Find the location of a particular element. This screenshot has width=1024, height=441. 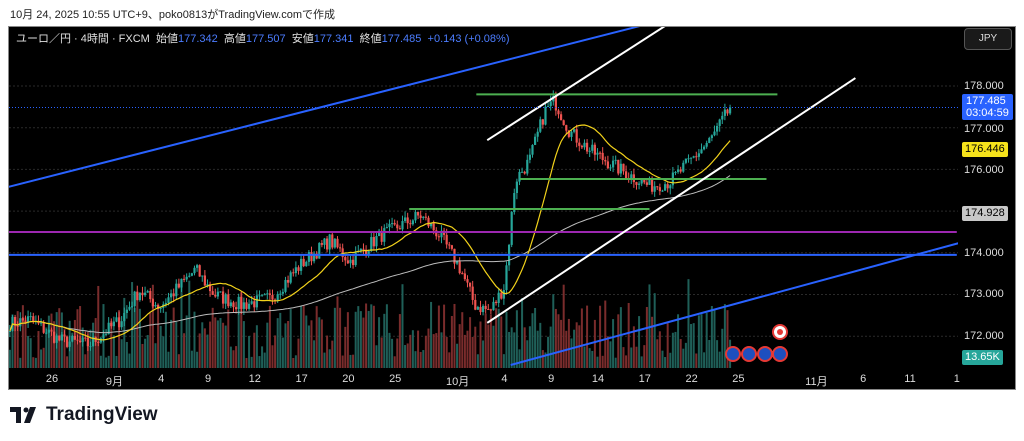

time-tick: 22 is located at coordinates (691, 379).